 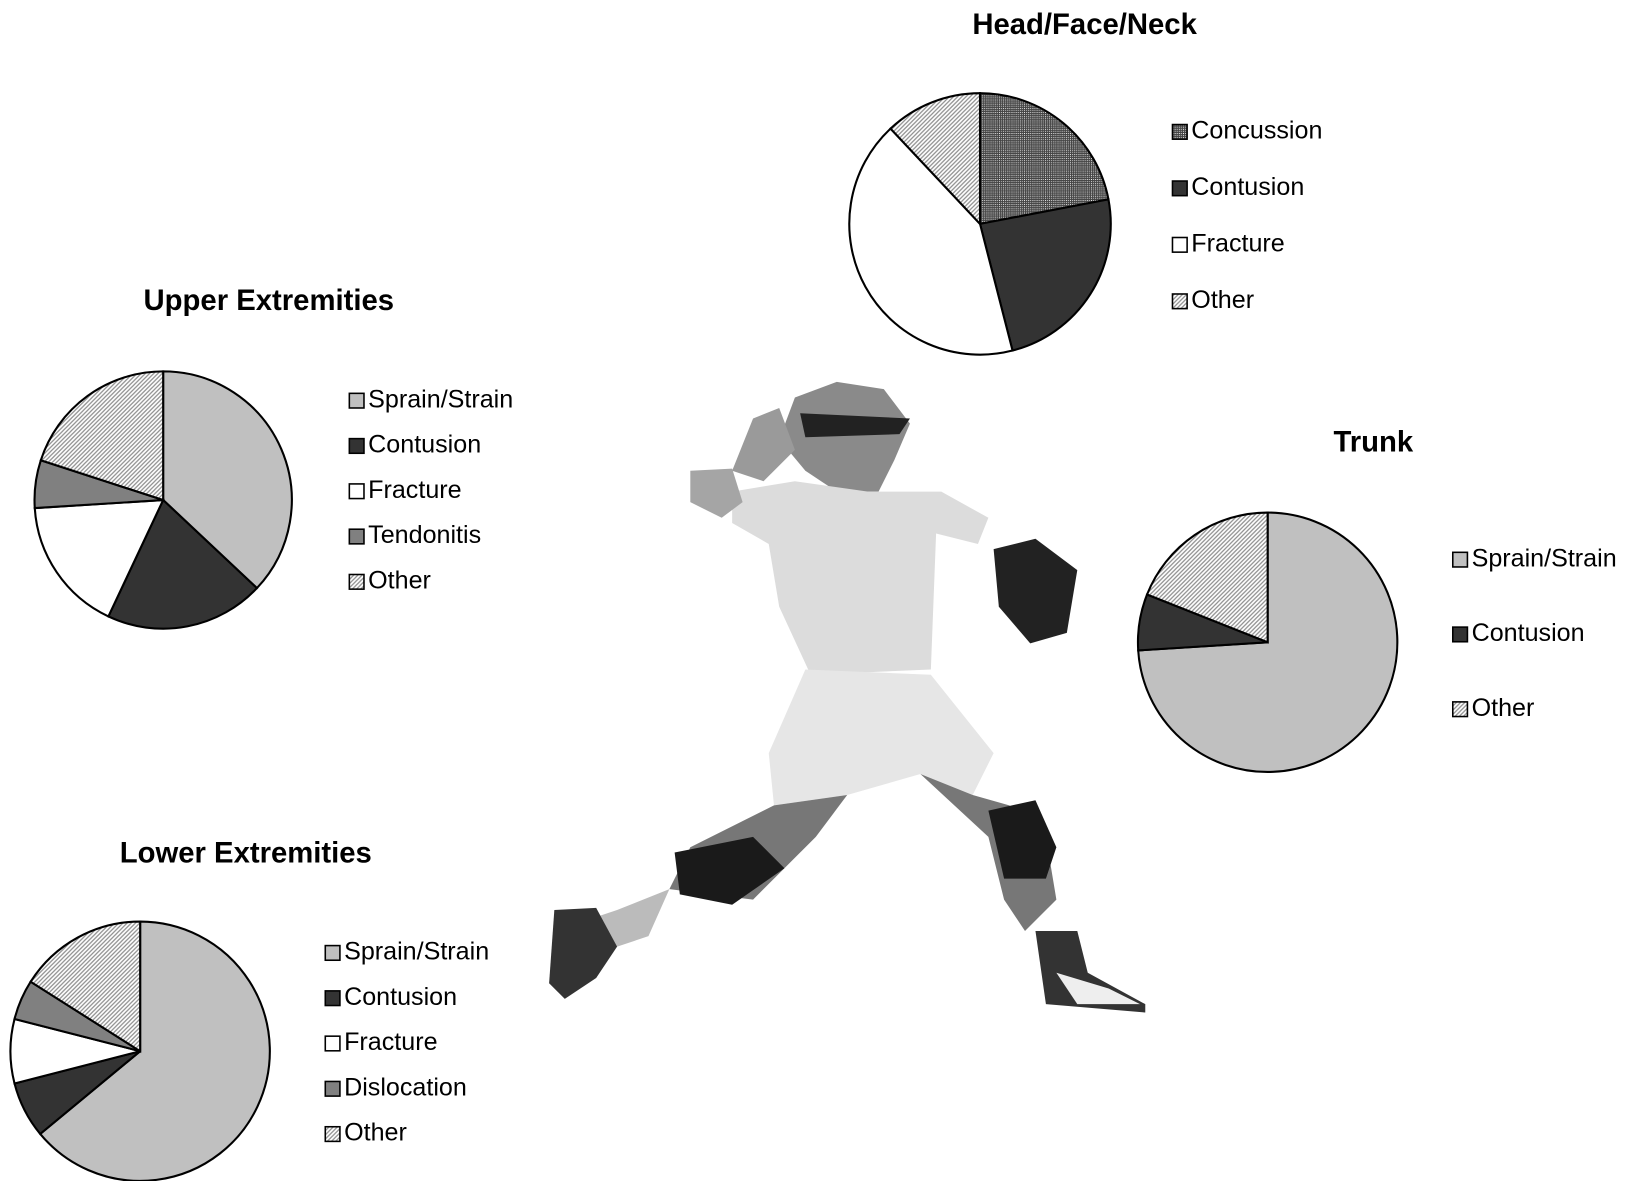 I want to click on legend-label: Dislocation, so click(x=405, y=1087).